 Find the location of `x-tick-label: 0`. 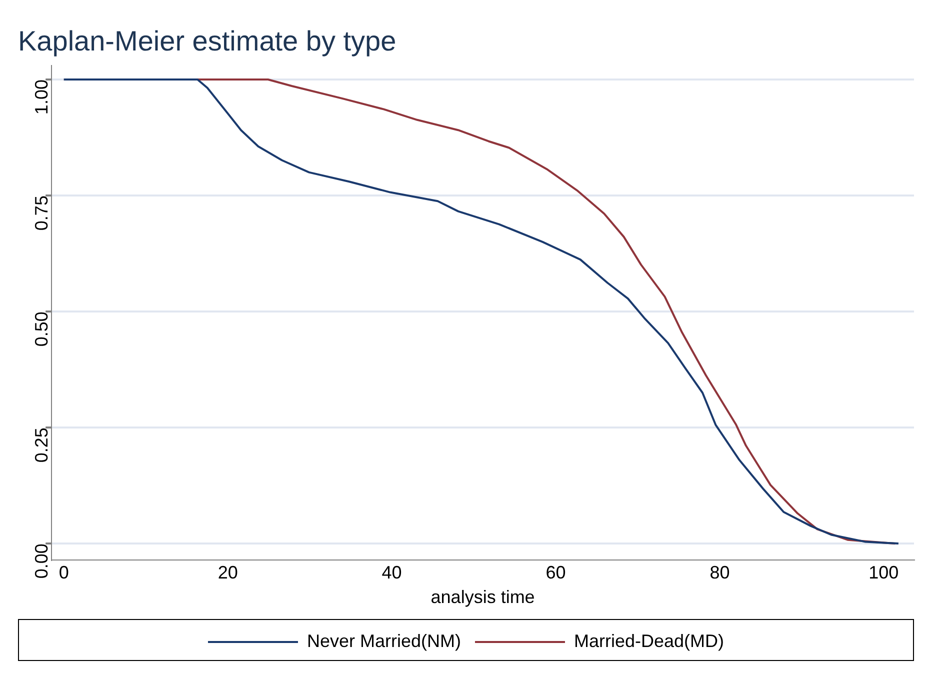

x-tick-label: 0 is located at coordinates (63, 572).